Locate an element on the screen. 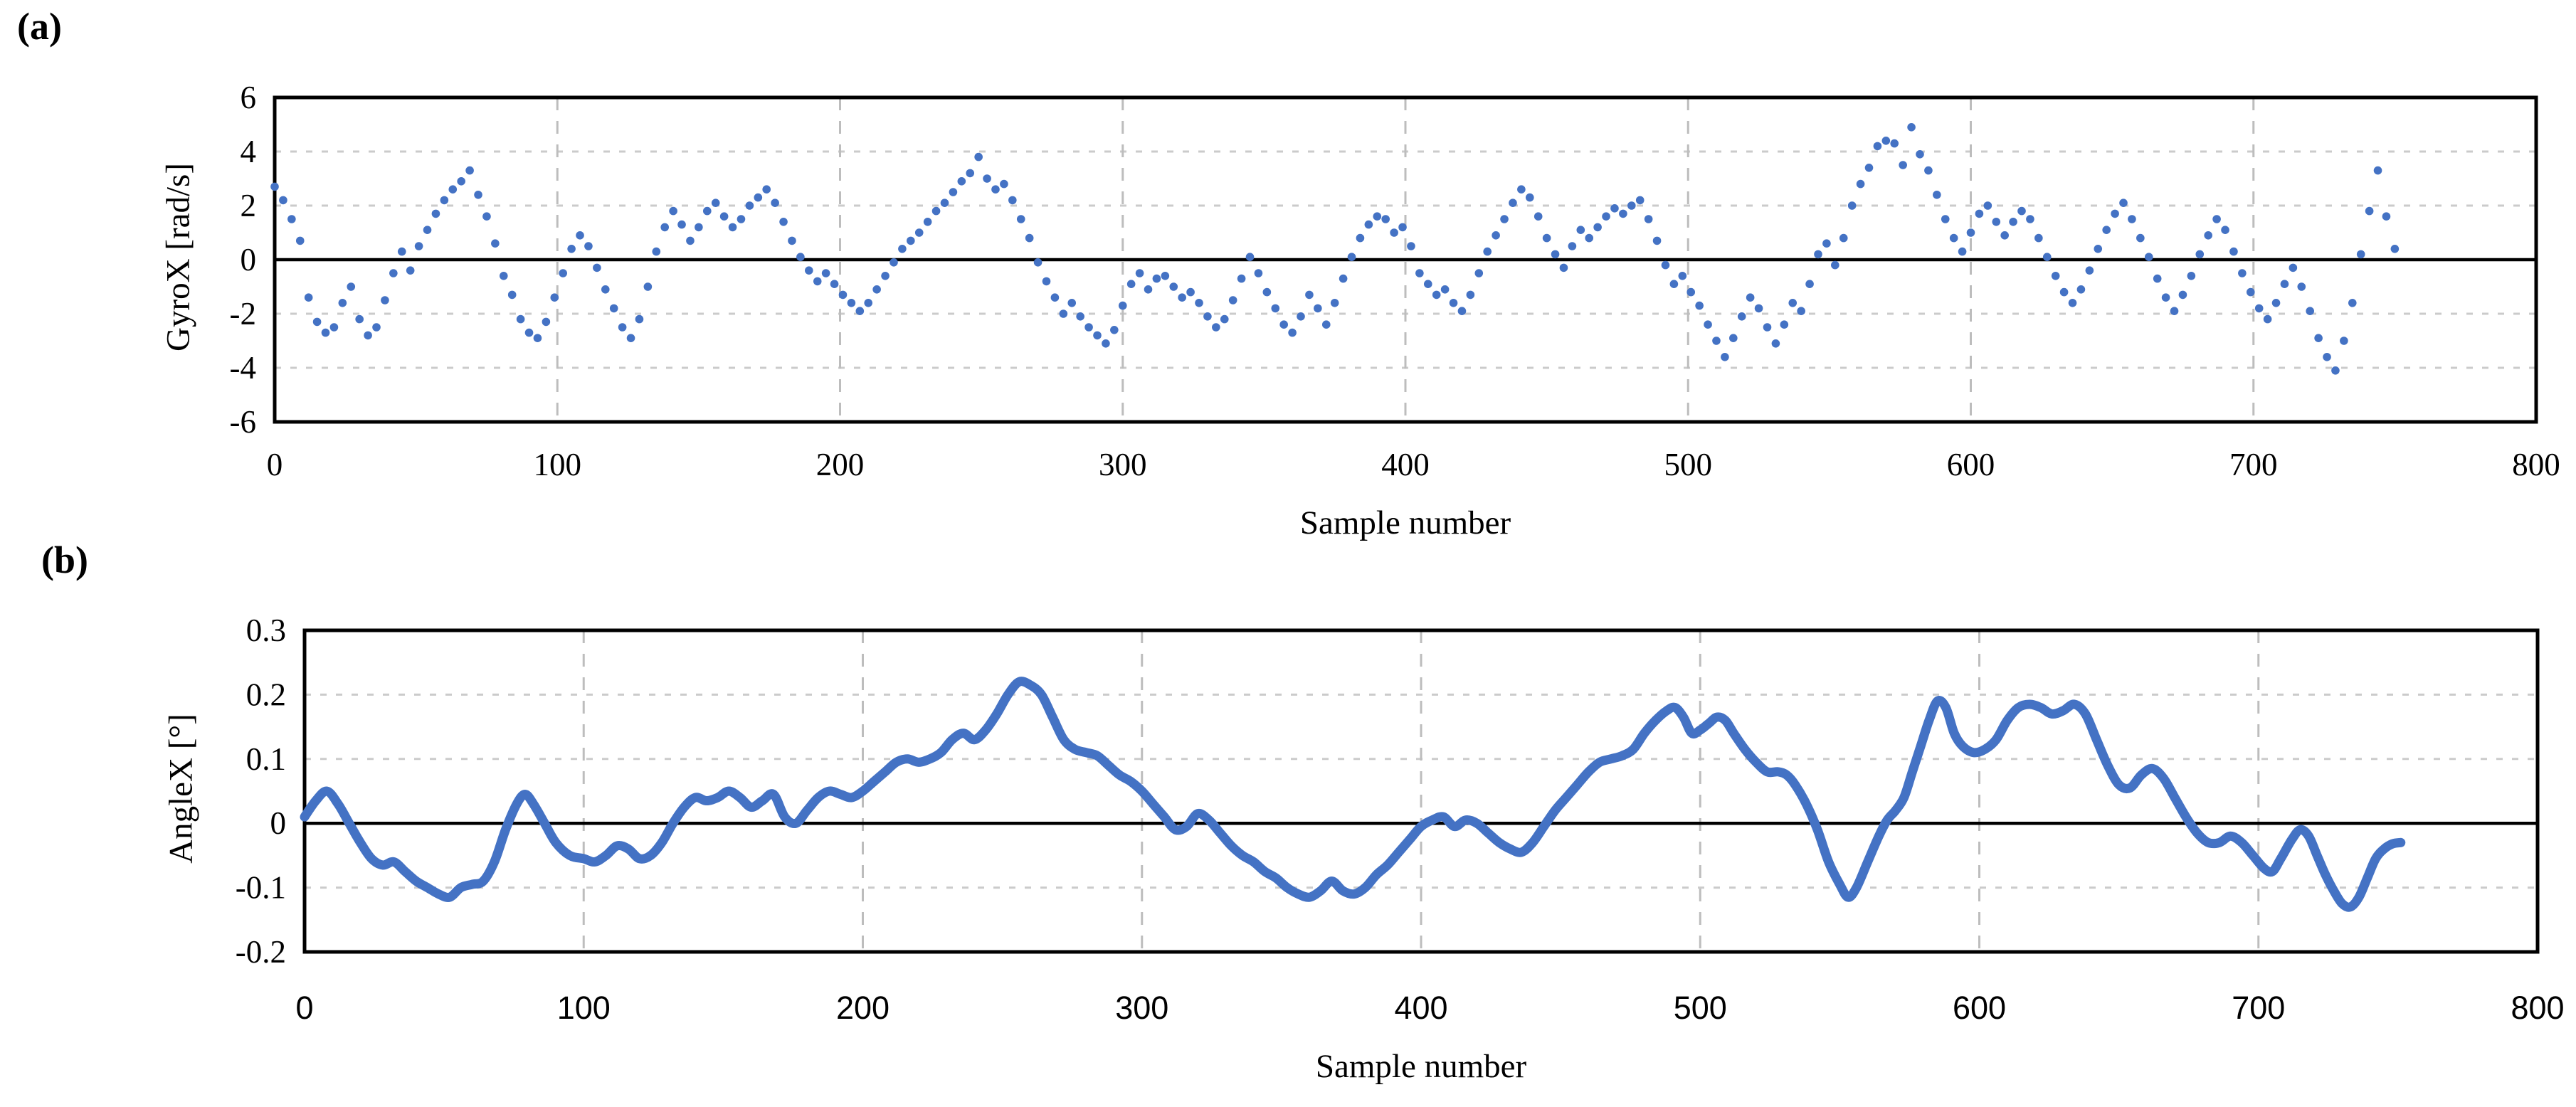  anglex-x-tick-label: 700 is located at coordinates (2258, 1008).